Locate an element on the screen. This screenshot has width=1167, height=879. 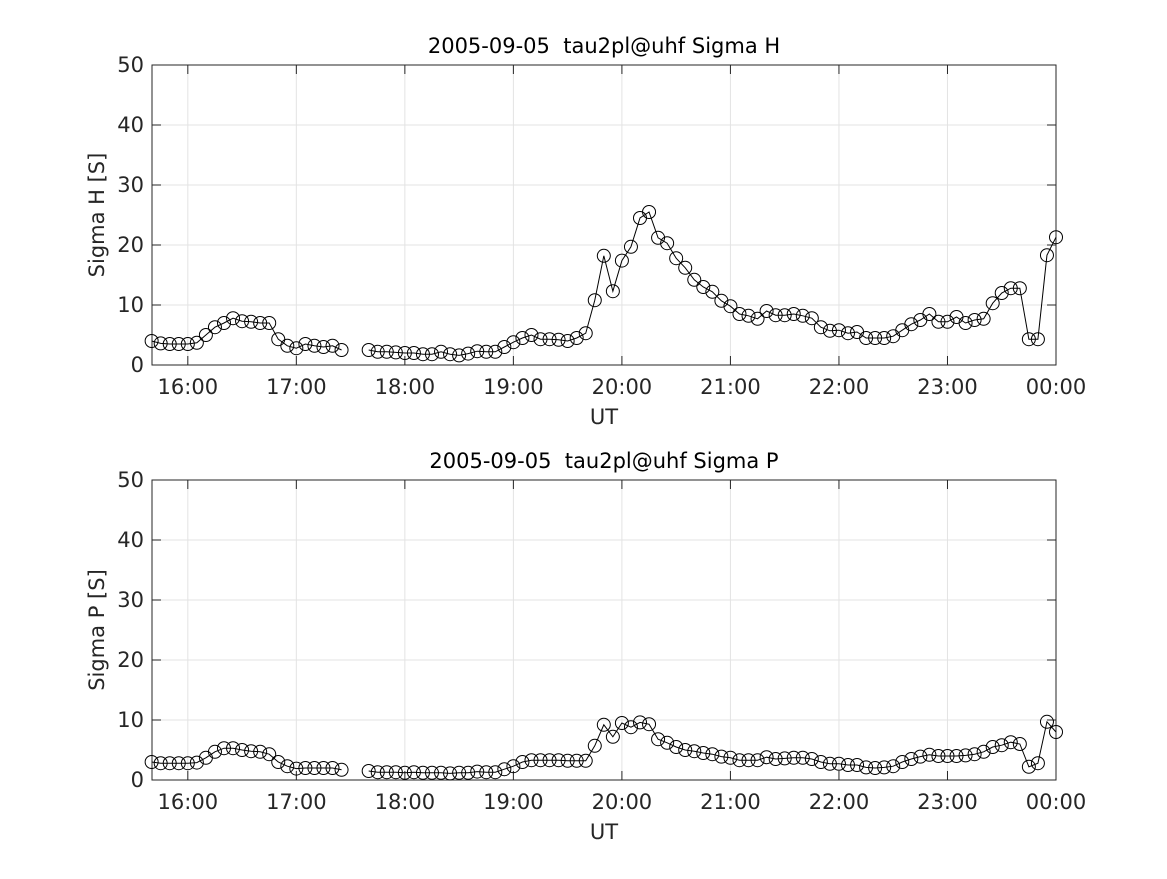
x-tick-label: 21:00 is located at coordinates (730, 802).